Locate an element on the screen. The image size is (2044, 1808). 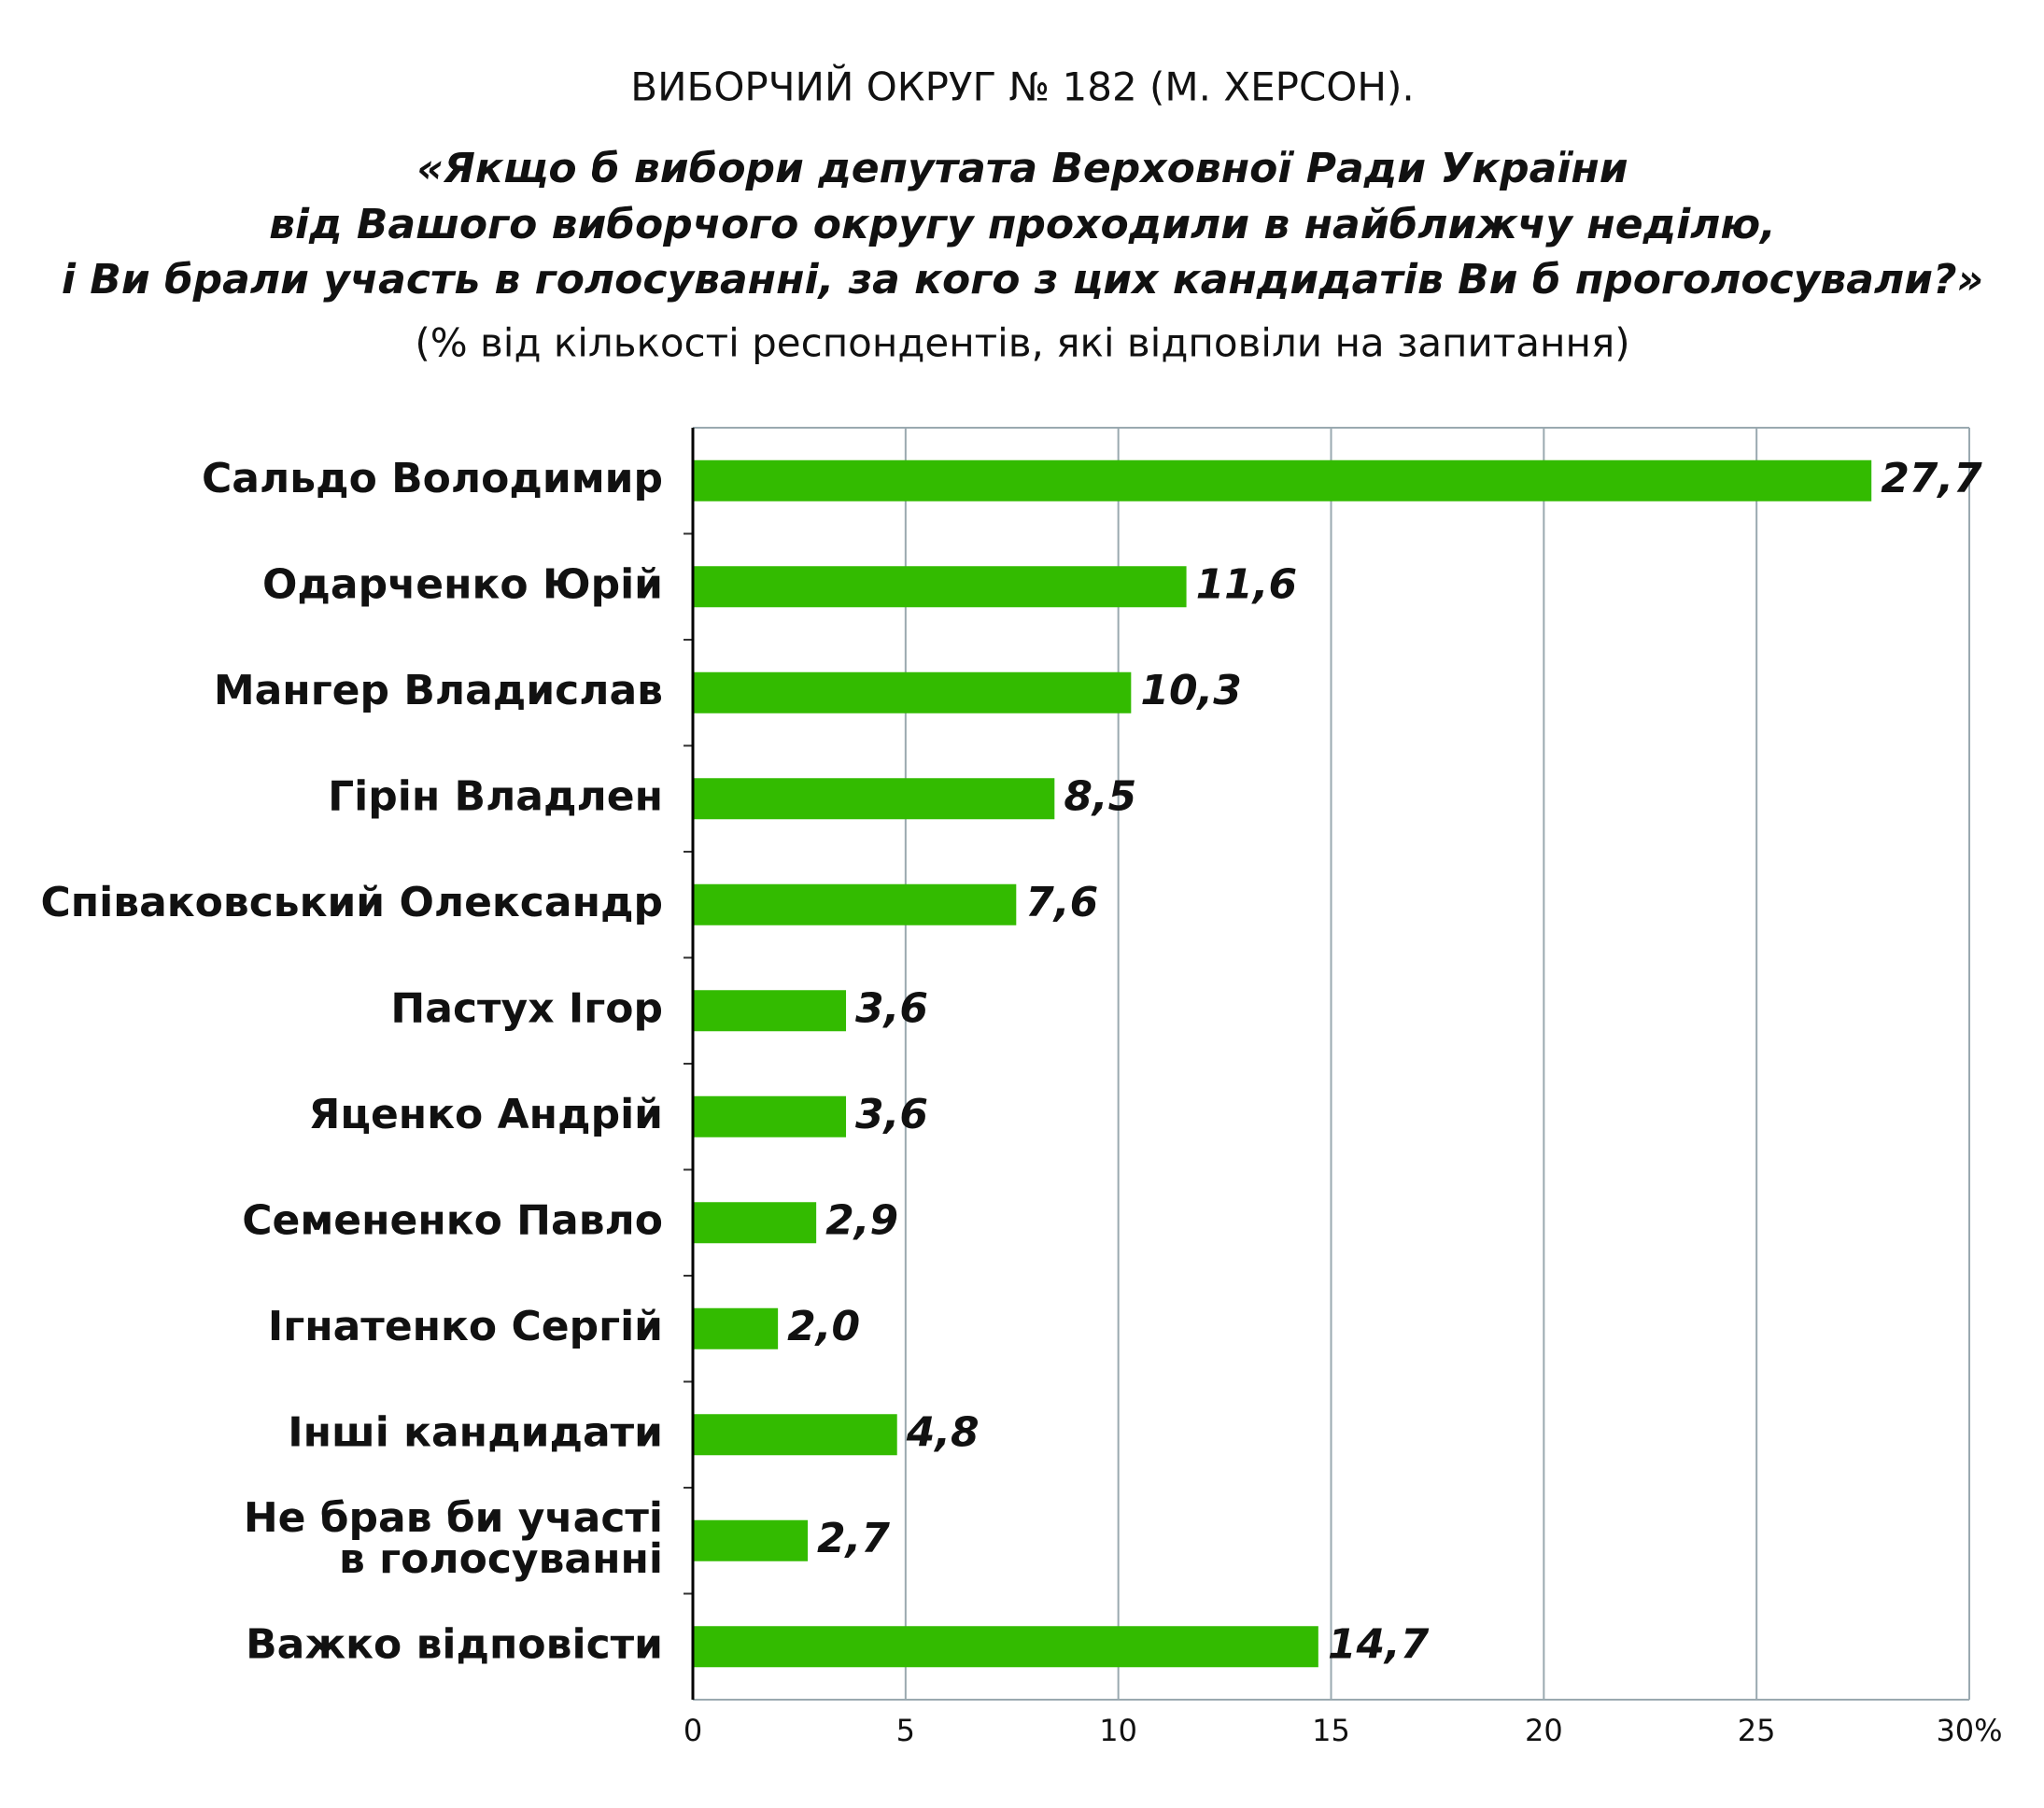
value-label: 14,7 is located at coordinates (1379, 1644).